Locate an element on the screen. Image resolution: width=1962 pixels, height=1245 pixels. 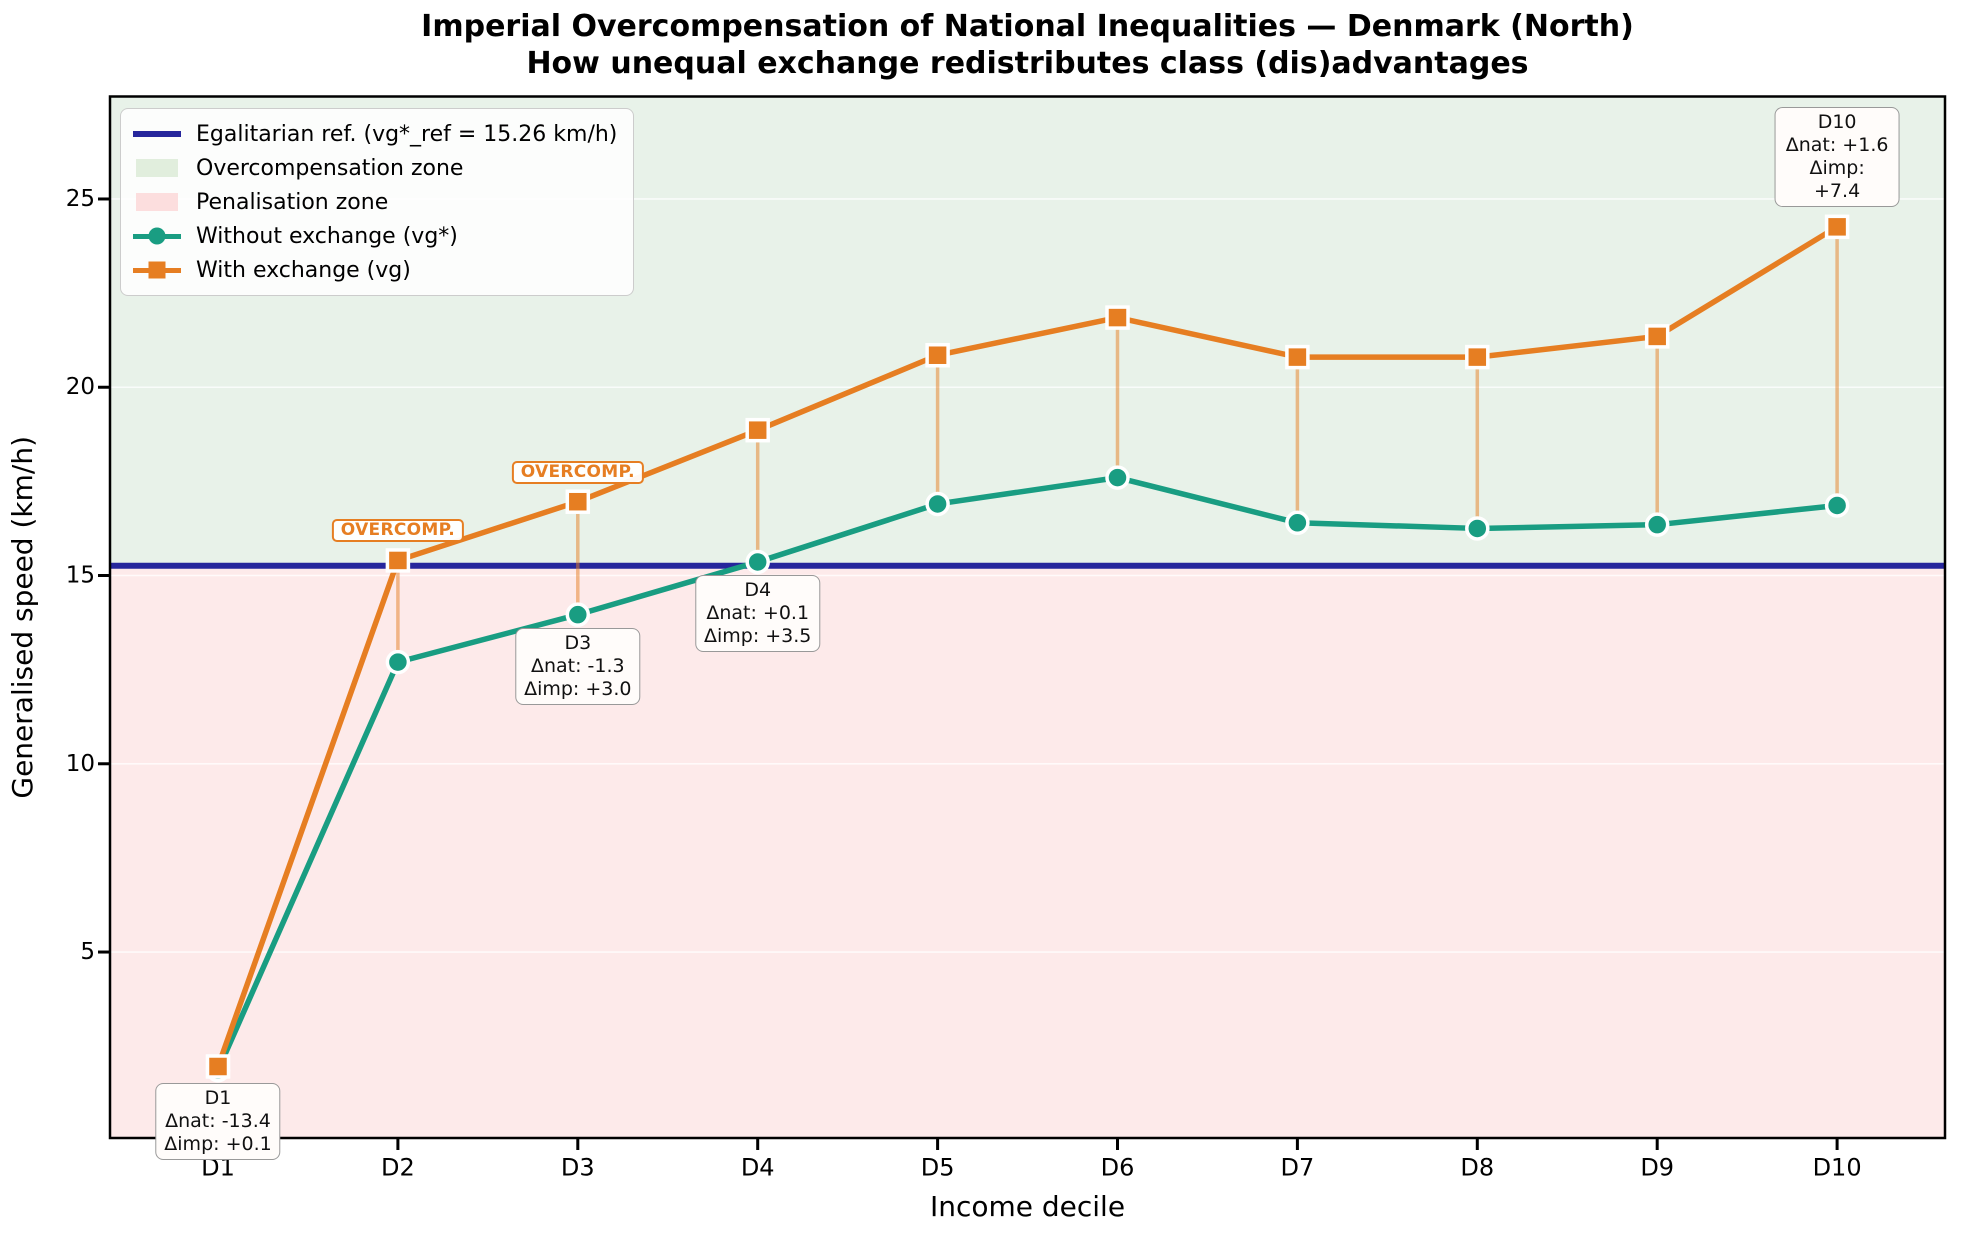
legend-label-reference: Egalitarian ref. (vg*_ref = 15.26 km/h) is located at coordinates (407, 134).